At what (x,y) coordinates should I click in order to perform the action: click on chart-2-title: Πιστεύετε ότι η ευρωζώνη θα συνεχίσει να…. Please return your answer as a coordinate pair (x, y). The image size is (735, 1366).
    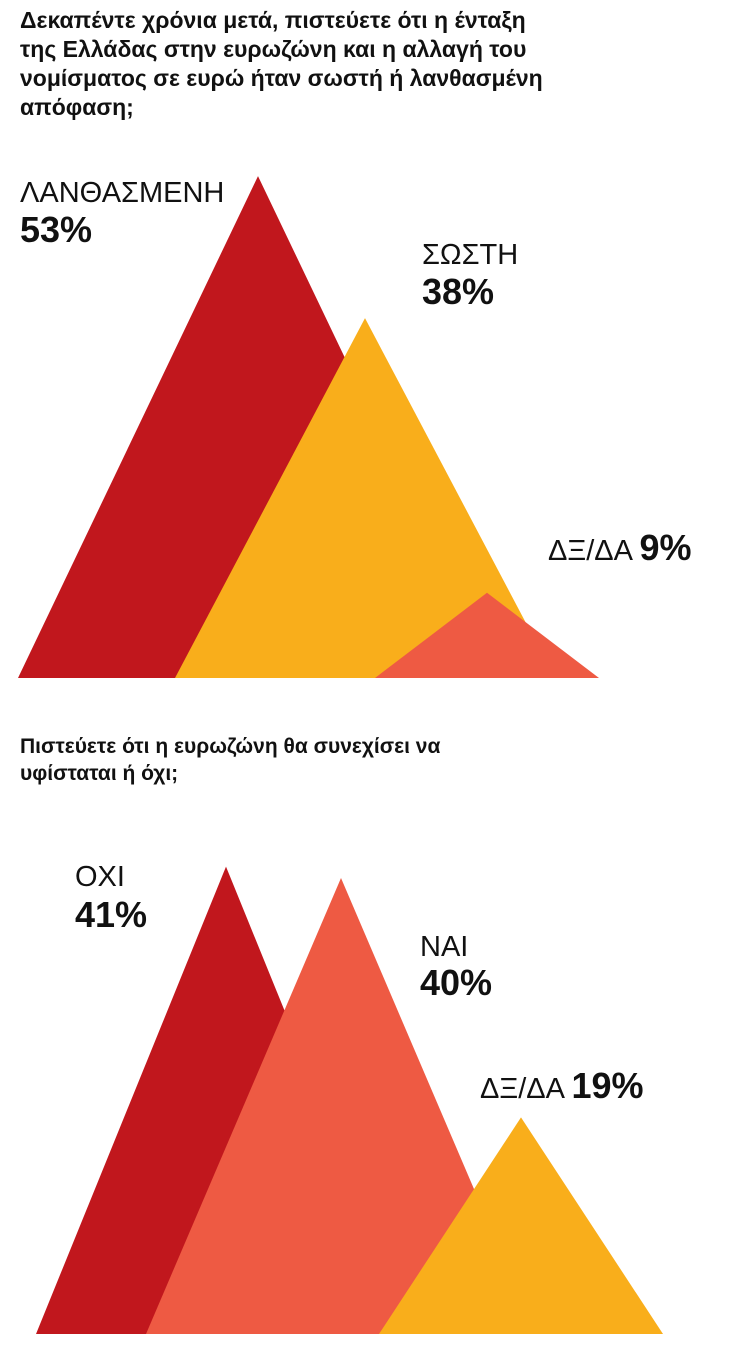
    Looking at the image, I should click on (230, 760).